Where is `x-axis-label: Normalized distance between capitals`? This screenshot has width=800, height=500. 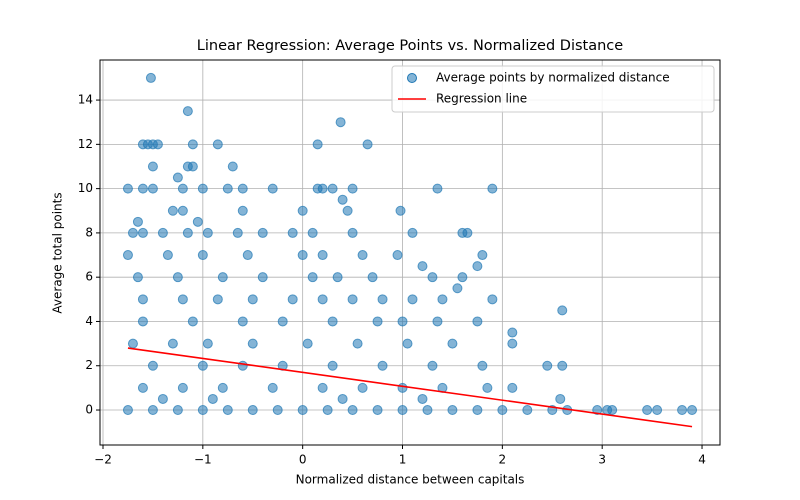 x-axis-label: Normalized distance between capitals is located at coordinates (410, 480).